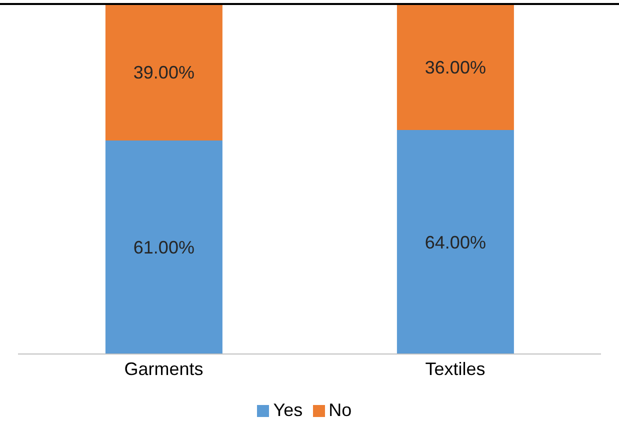  I want to click on data-label: 61.00%, so click(163, 248).